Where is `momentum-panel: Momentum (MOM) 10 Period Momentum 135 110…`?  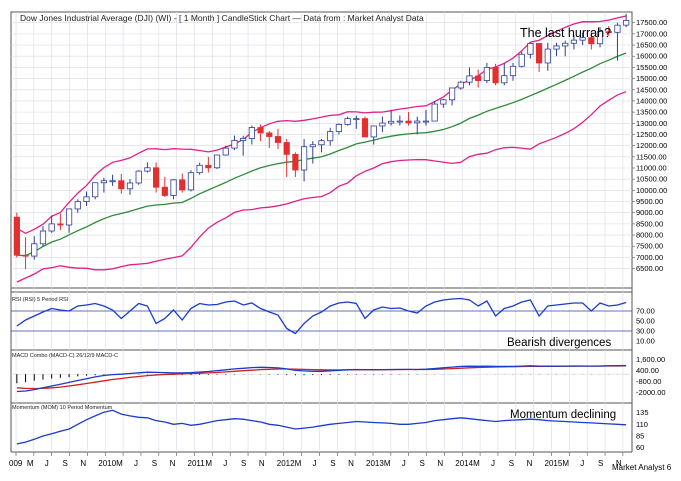
momentum-panel: Momentum (MOM) 10 Period Momentum 135 110… is located at coordinates (330, 428).